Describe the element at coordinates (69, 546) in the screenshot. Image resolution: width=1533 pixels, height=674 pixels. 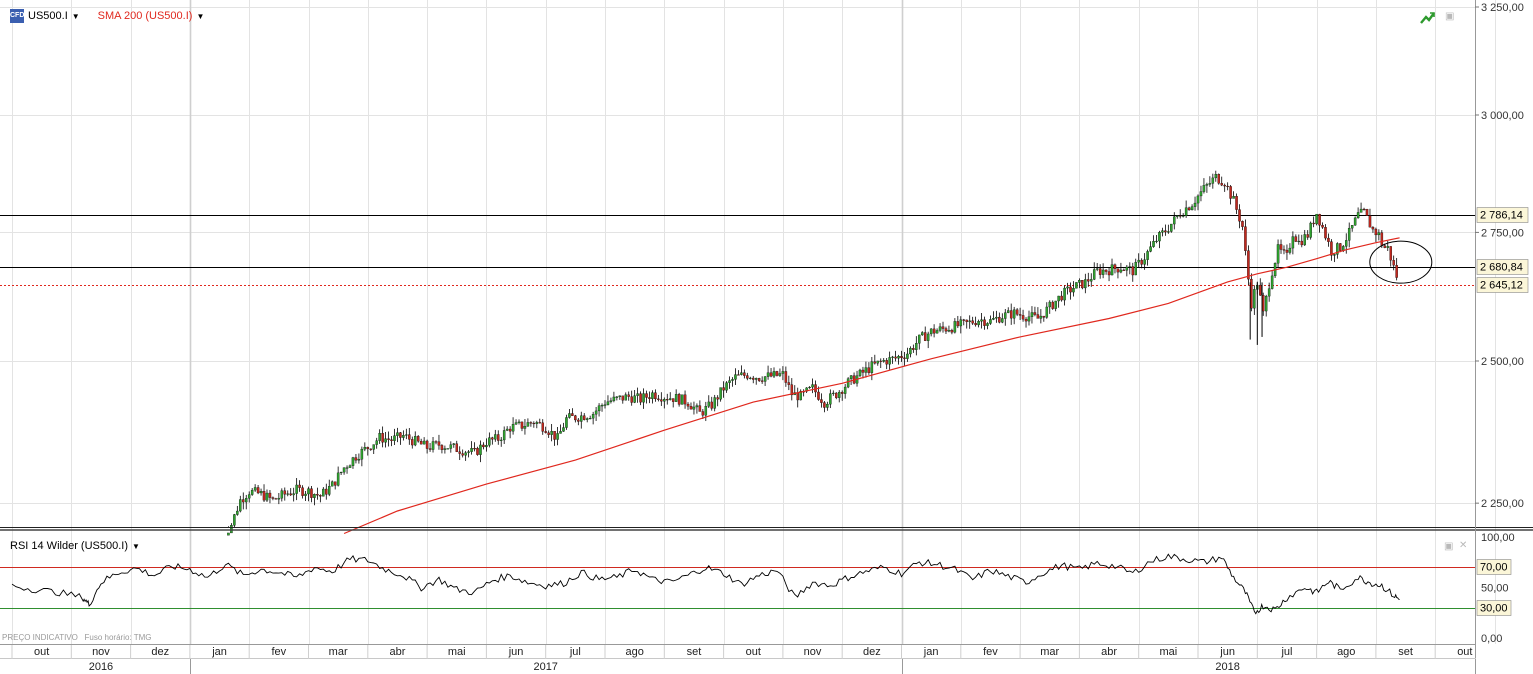
I see `rsi-indicator-selector: RSI 14 Wilder (US500.I)` at that location.